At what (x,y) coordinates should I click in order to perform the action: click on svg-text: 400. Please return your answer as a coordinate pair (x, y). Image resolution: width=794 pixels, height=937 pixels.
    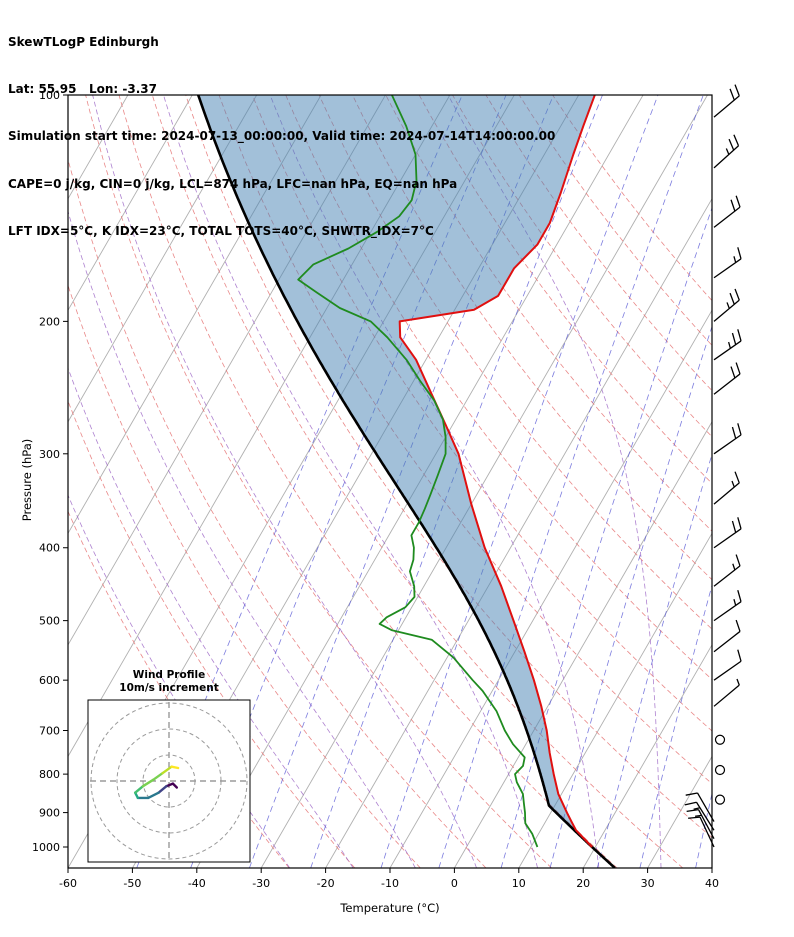
    Looking at the image, I should click on (49, 548).